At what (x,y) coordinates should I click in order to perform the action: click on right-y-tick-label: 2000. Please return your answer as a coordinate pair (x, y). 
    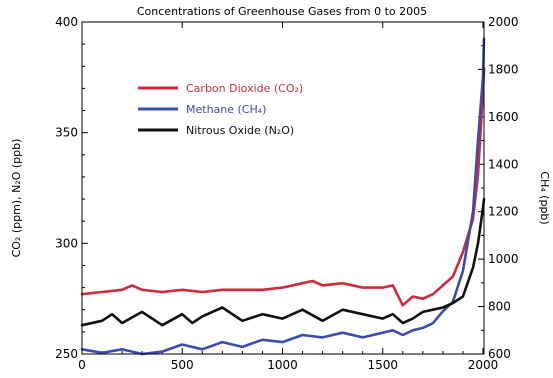
    Looking at the image, I should click on (503, 22).